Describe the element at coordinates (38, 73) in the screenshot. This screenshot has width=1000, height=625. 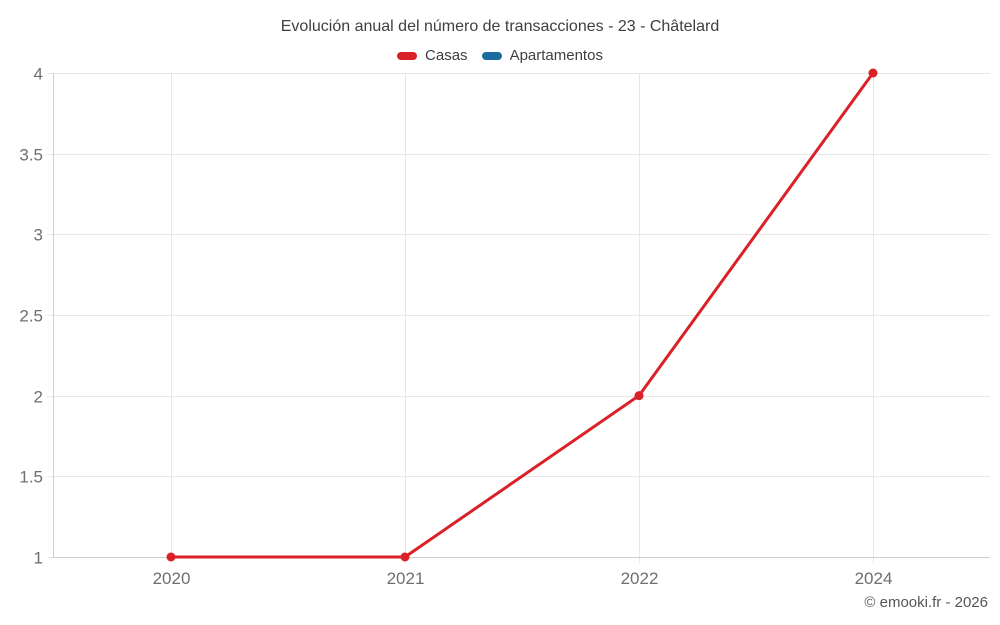
I see `y-tick-label: 4` at that location.